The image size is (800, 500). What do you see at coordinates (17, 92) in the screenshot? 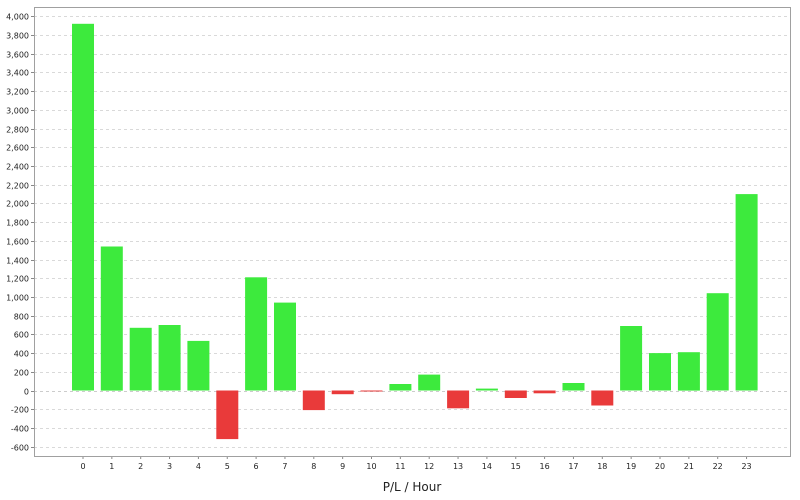
I see `y-tick-label: 3,200` at bounding box center [17, 92].